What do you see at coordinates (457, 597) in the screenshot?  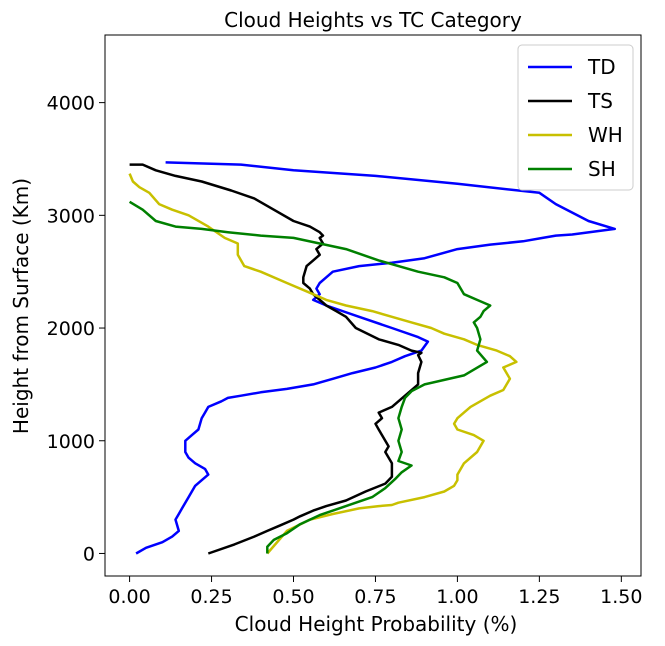 I see `x-tick-label: 1.00` at bounding box center [457, 597].